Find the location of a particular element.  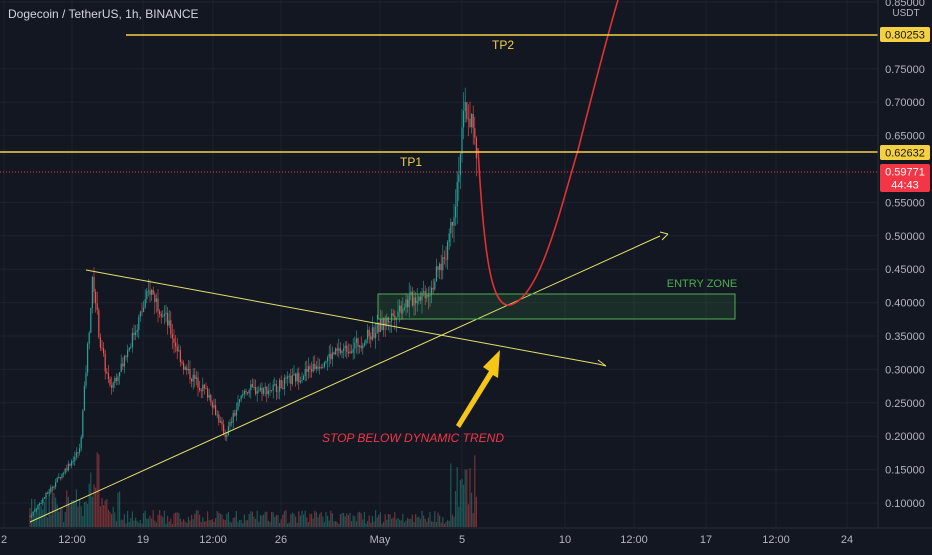

time-tick-label: 26 is located at coordinates (281, 540).